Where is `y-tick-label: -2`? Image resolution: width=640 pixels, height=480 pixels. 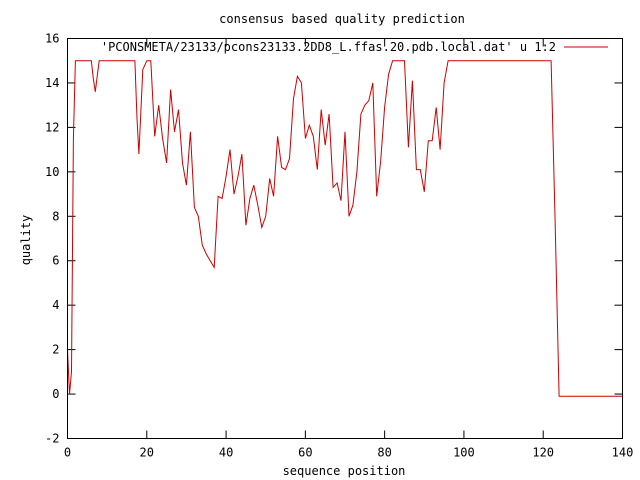
y-tick-label: -2 is located at coordinates (52, 439).